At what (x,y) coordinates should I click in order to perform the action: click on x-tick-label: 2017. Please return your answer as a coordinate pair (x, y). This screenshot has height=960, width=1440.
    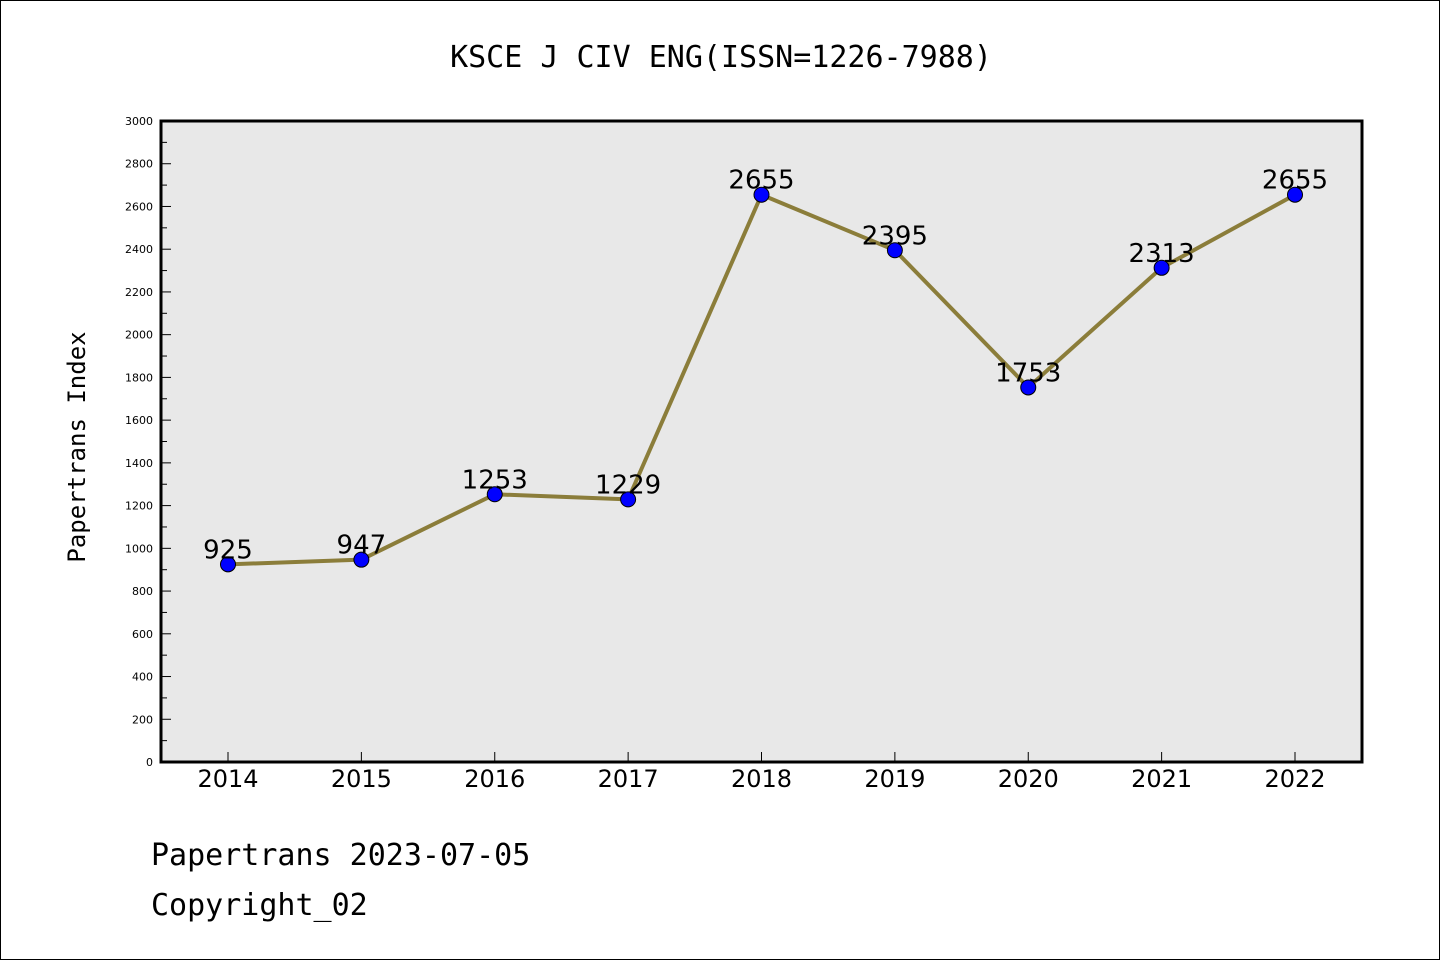
    Looking at the image, I should click on (628, 779).